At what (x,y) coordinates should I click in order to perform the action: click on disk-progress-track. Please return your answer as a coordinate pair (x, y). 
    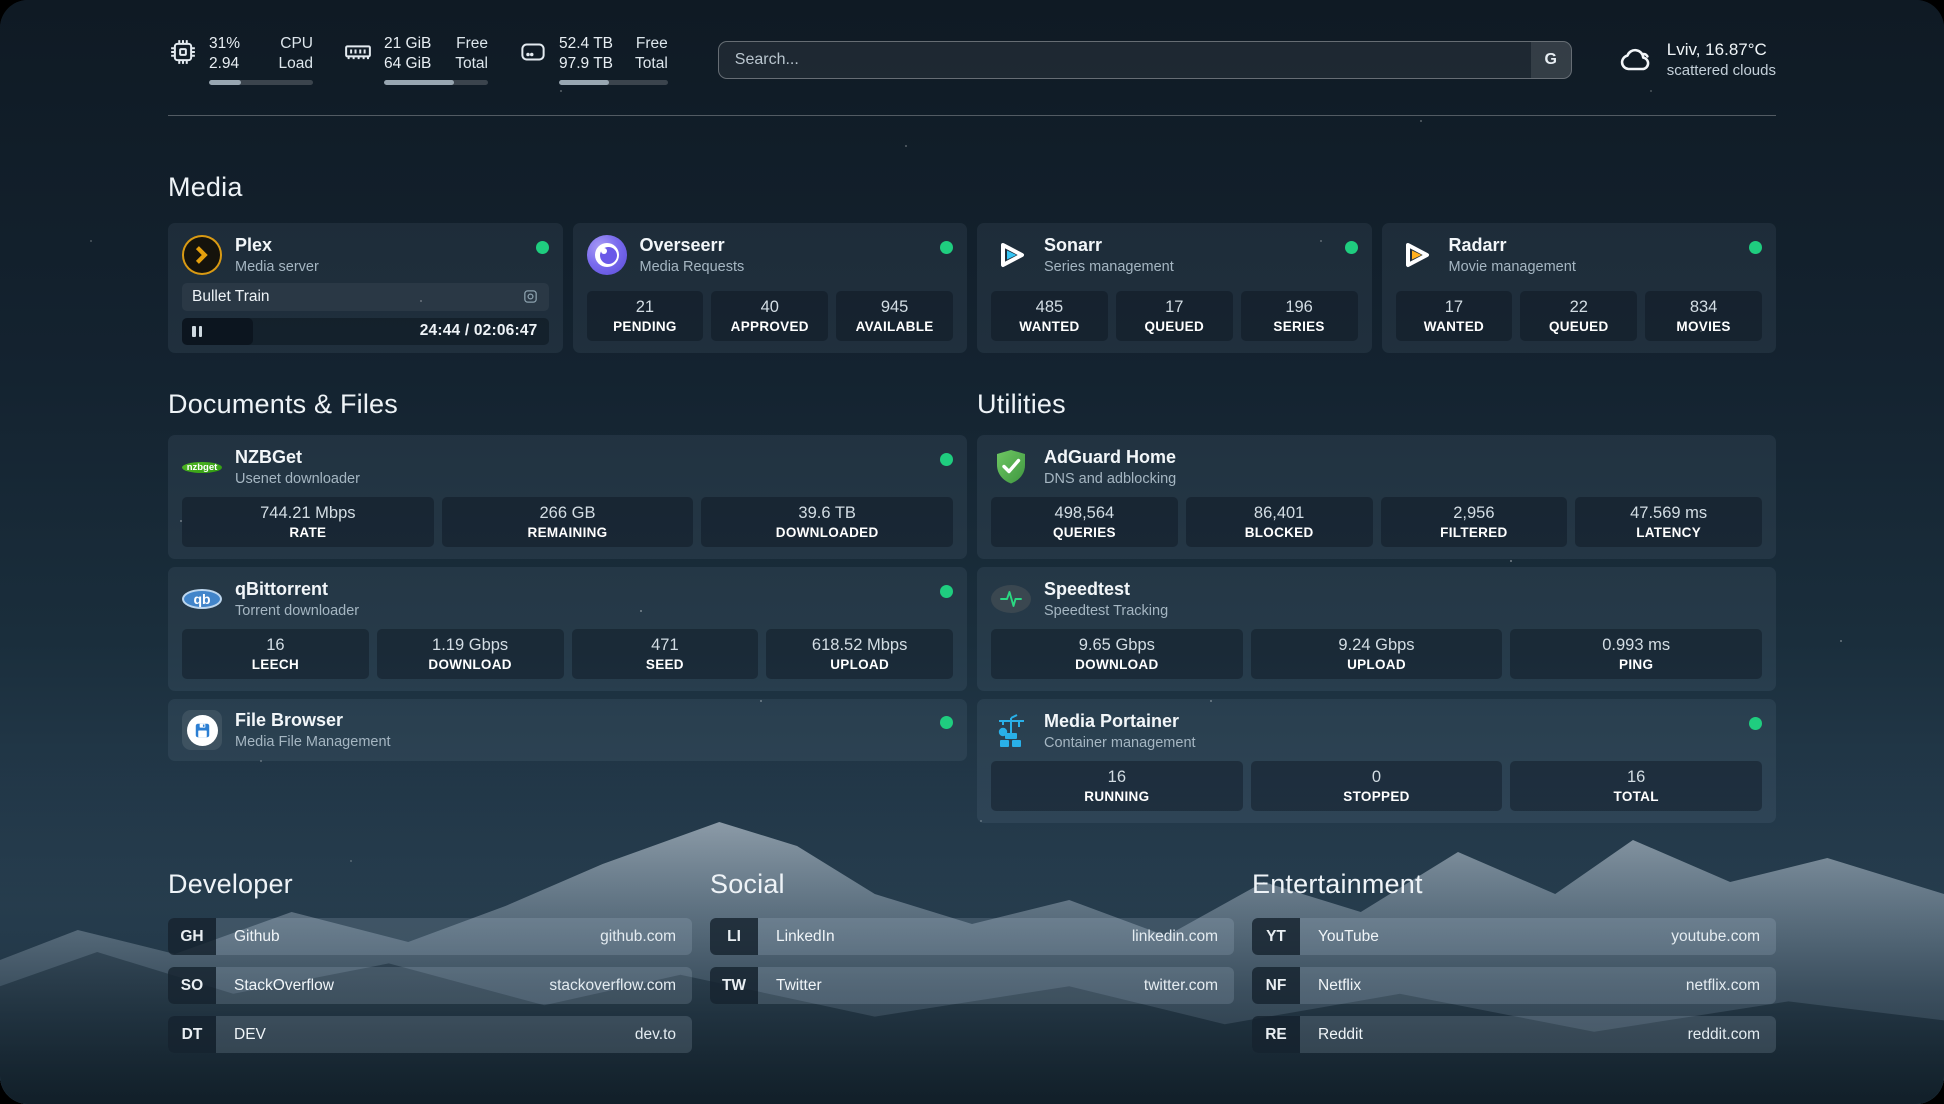
    Looking at the image, I should click on (613, 83).